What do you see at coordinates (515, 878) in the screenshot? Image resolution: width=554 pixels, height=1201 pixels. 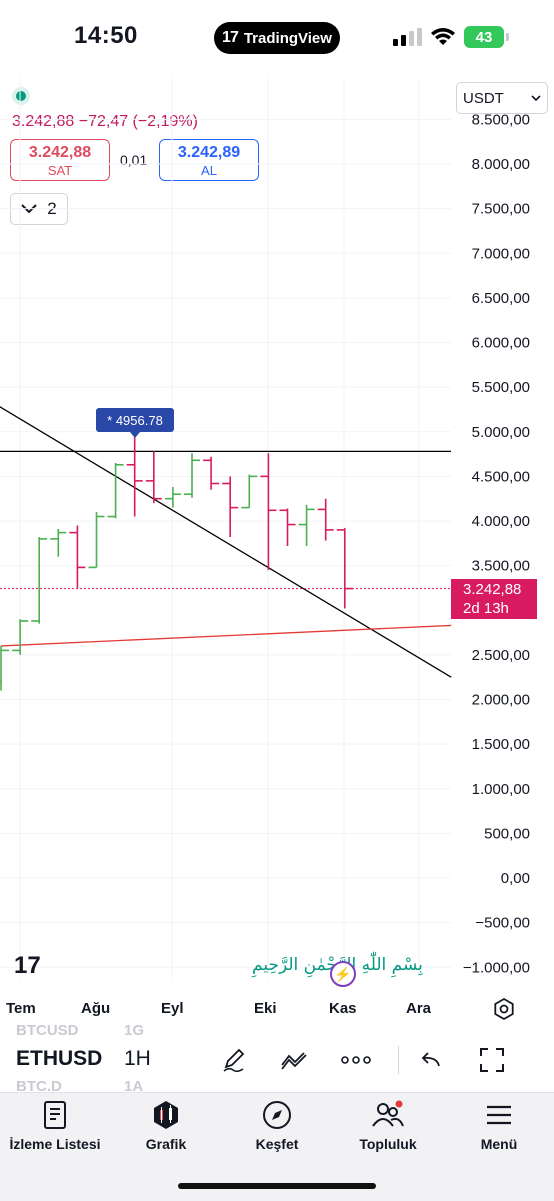 I see `price-axis-label: 0,00` at bounding box center [515, 878].